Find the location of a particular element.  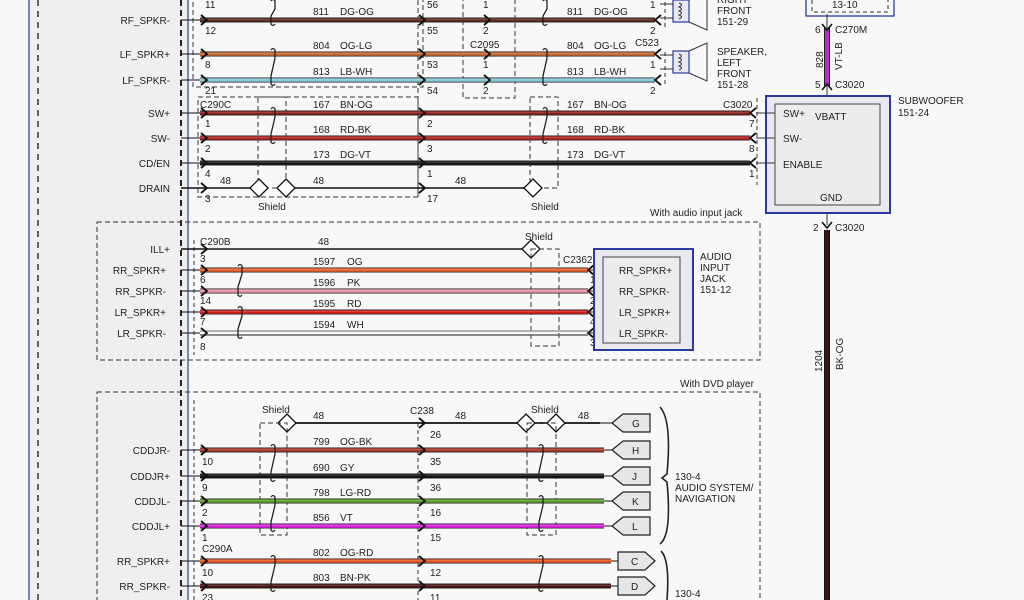

brace-icon is located at coordinates (664, 475).